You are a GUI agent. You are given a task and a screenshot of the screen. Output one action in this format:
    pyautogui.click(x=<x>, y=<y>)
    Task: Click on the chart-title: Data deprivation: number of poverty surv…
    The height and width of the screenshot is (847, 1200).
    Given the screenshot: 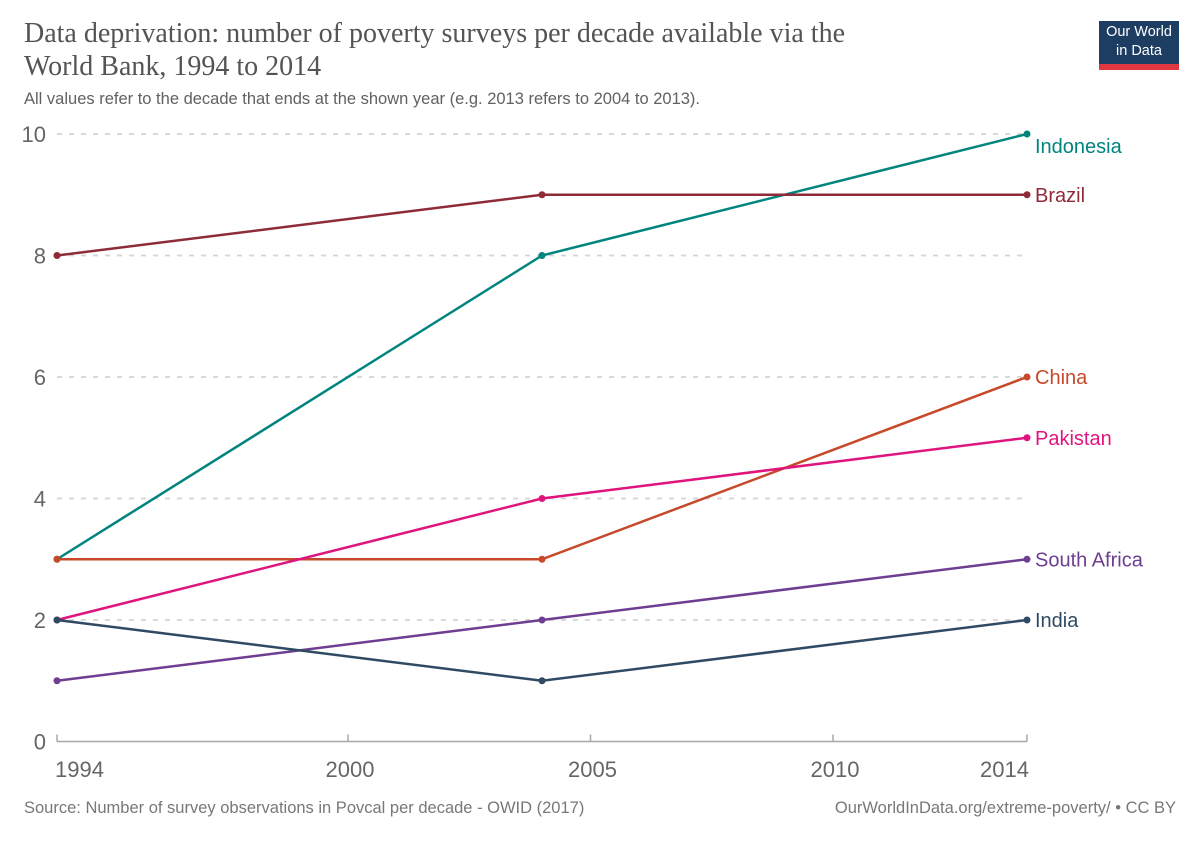 What is the action you would take?
    pyautogui.click(x=544, y=50)
    